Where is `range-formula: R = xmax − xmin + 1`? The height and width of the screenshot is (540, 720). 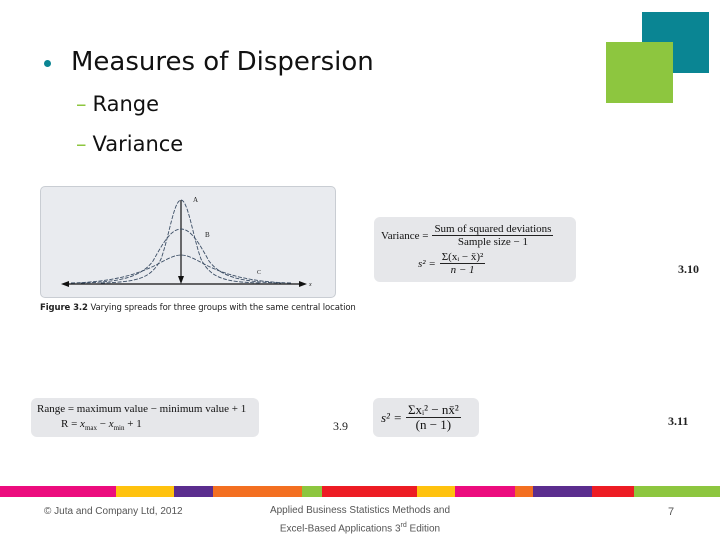 range-formula: R = xmax − xmin + 1 is located at coordinates (101, 425).